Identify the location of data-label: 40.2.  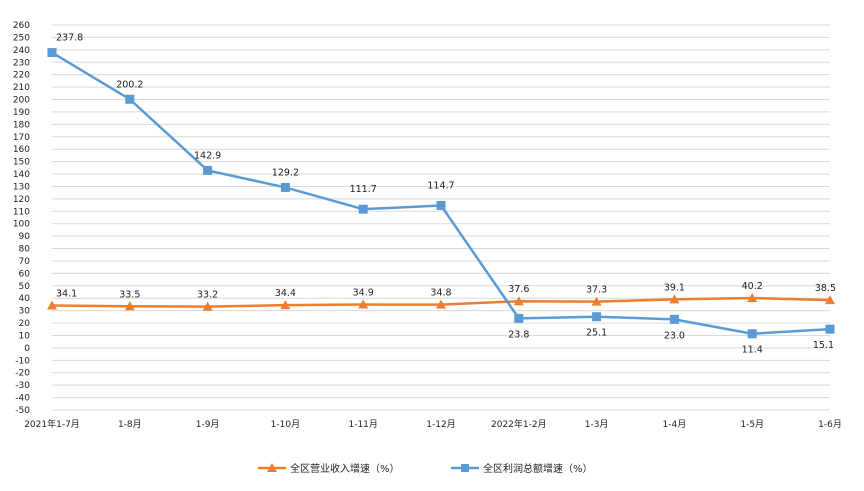
(752, 286).